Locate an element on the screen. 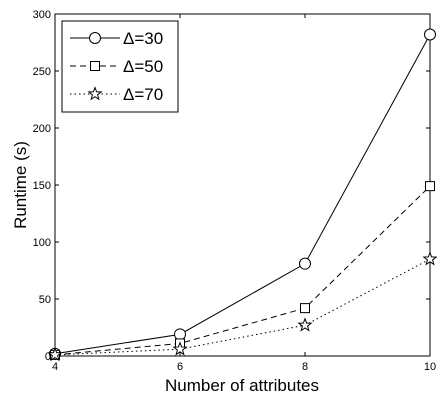 This screenshot has height=402, width=437. y-tick-label: 0 is located at coordinates (48, 357).